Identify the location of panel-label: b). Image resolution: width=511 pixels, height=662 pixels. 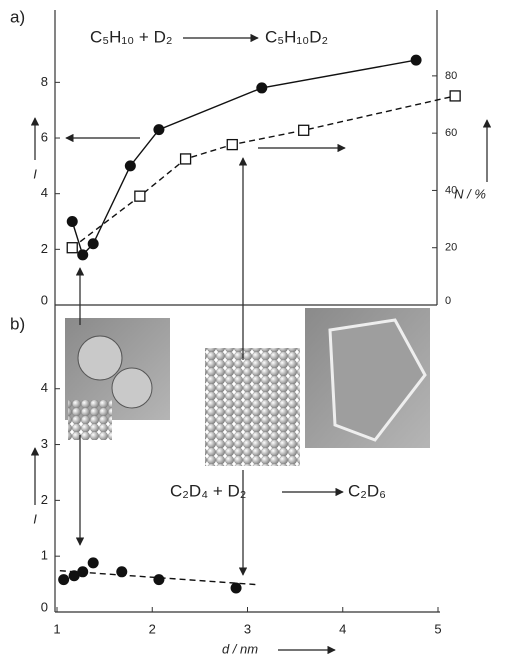
(17, 323).